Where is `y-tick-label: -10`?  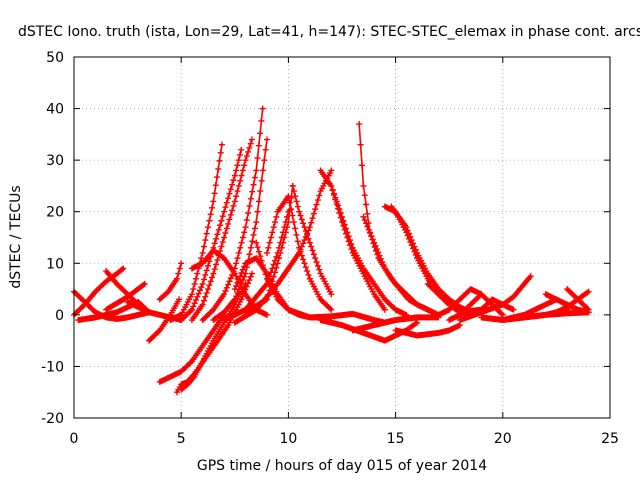 y-tick-label: -10 is located at coordinates (52, 367).